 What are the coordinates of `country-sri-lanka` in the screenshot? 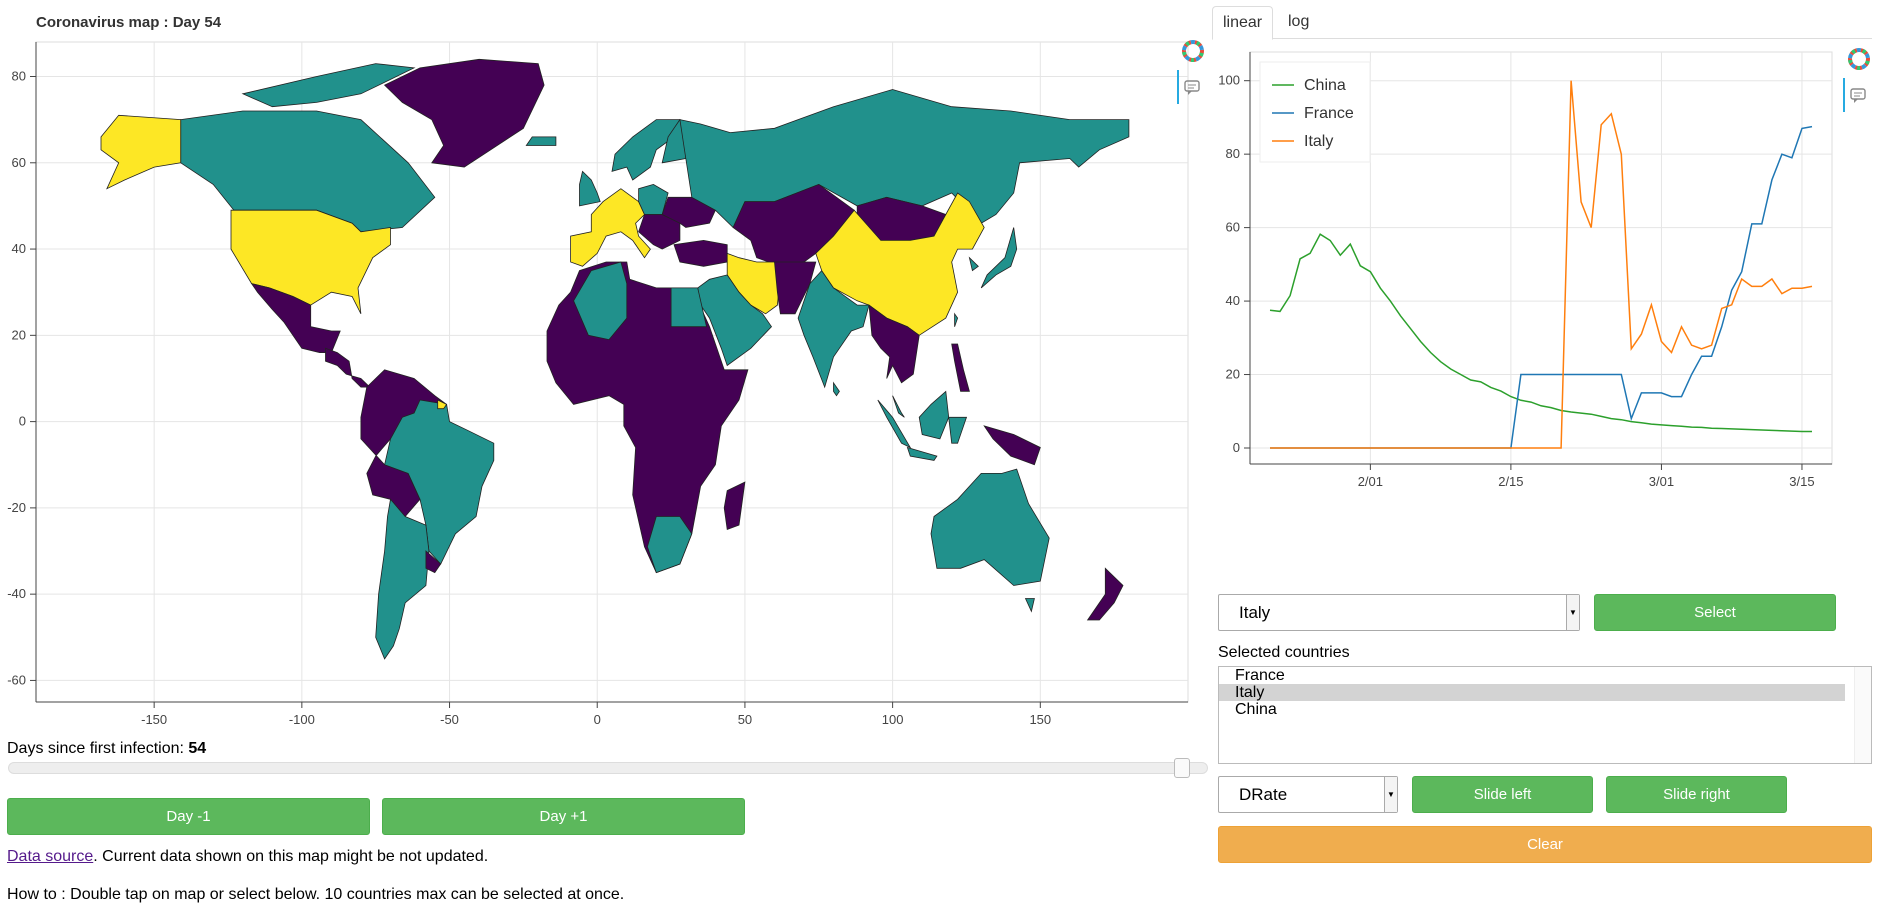 It's located at (836, 389).